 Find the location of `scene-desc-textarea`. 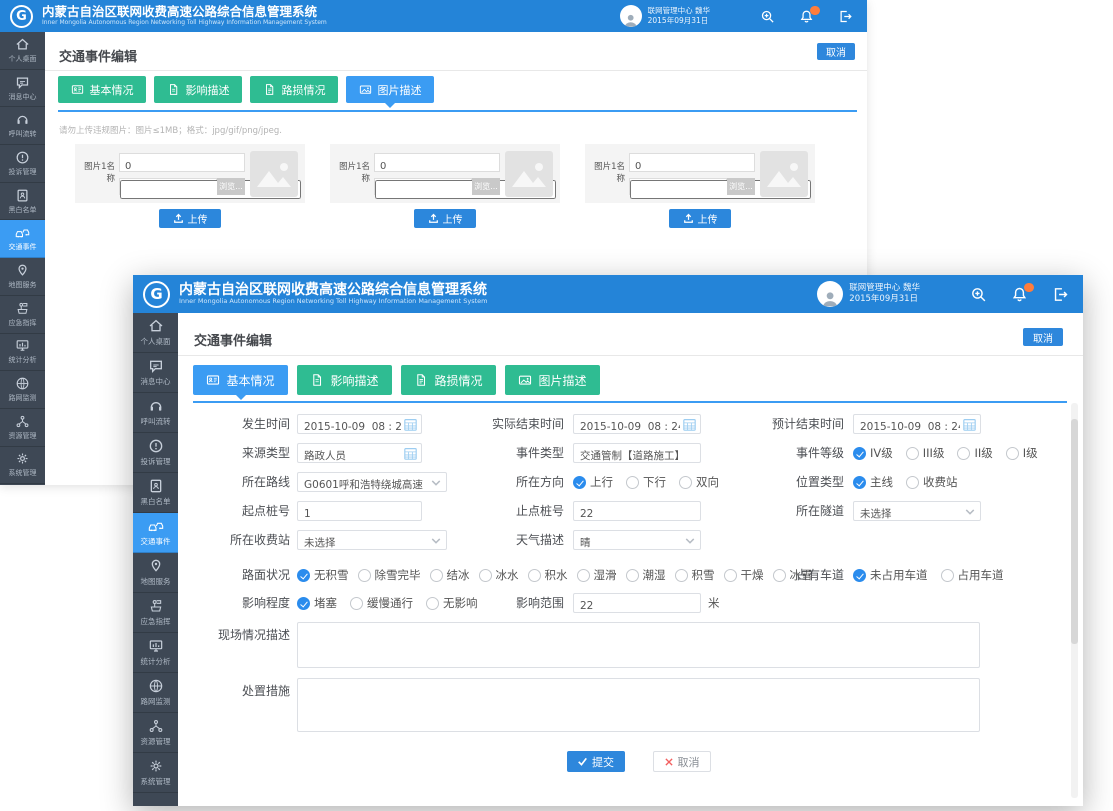

scene-desc-textarea is located at coordinates (638, 645).